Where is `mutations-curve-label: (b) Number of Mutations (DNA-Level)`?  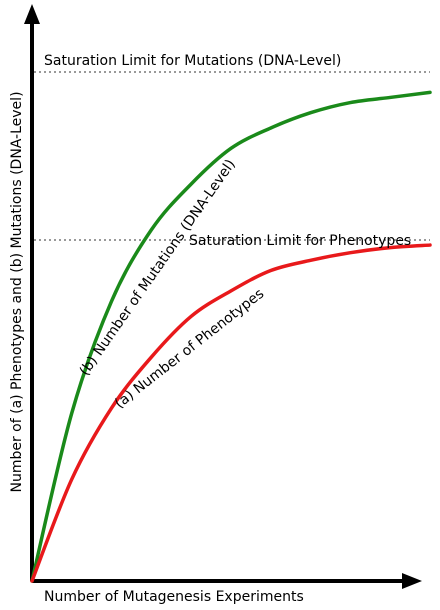 mutations-curve-label: (b) Number of Mutations (DNA-Level) is located at coordinates (158, 268).